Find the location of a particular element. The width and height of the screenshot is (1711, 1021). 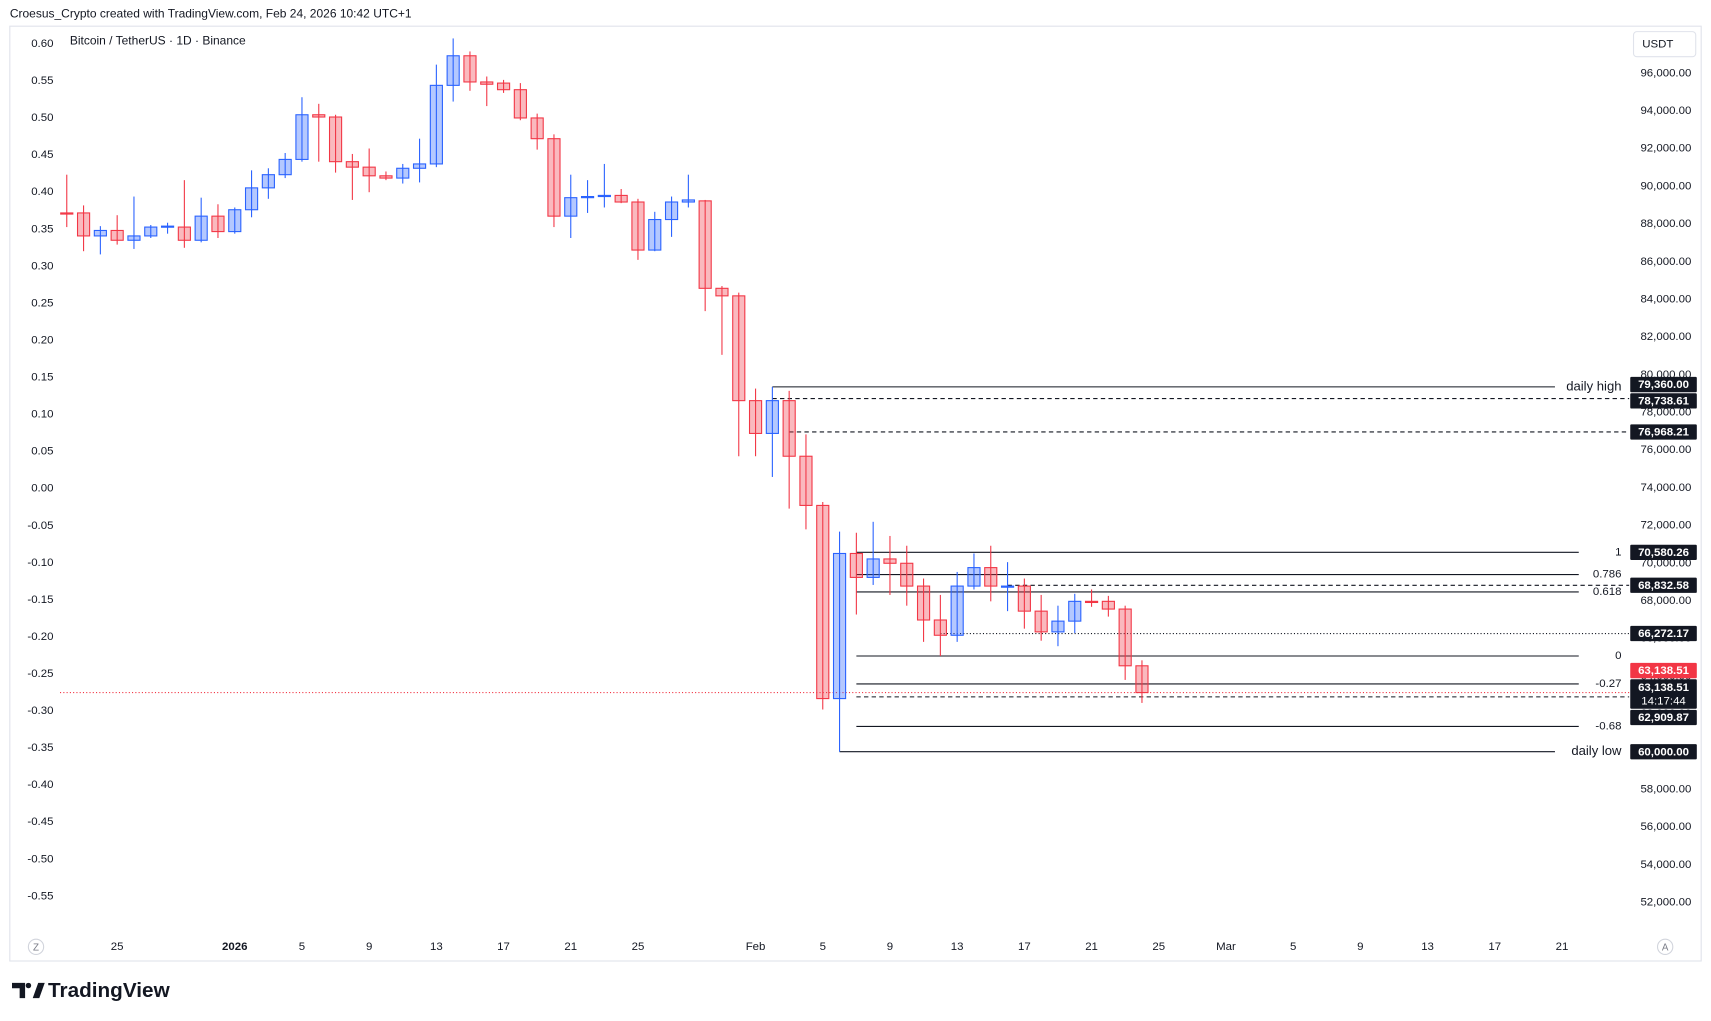

fib-level-label: -0.27 is located at coordinates (1608, 684).